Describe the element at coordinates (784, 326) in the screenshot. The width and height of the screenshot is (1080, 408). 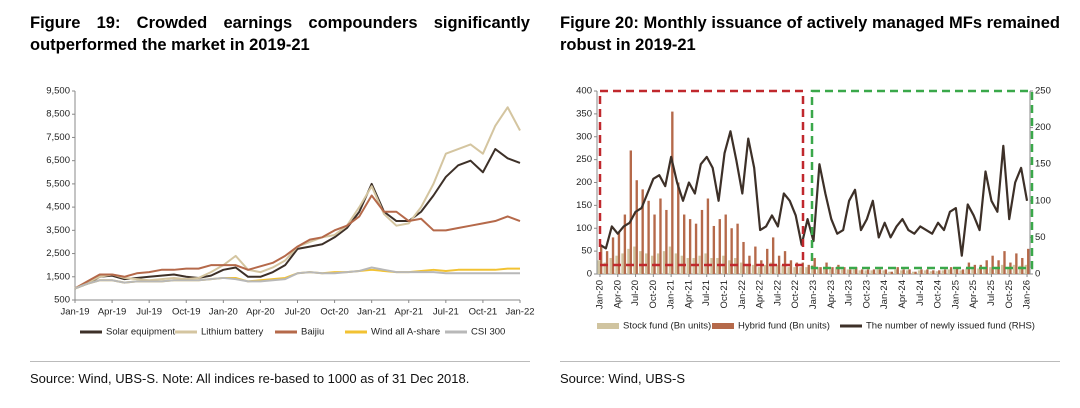
I see `legend-label: Hybrid fund (Bn units)` at that location.